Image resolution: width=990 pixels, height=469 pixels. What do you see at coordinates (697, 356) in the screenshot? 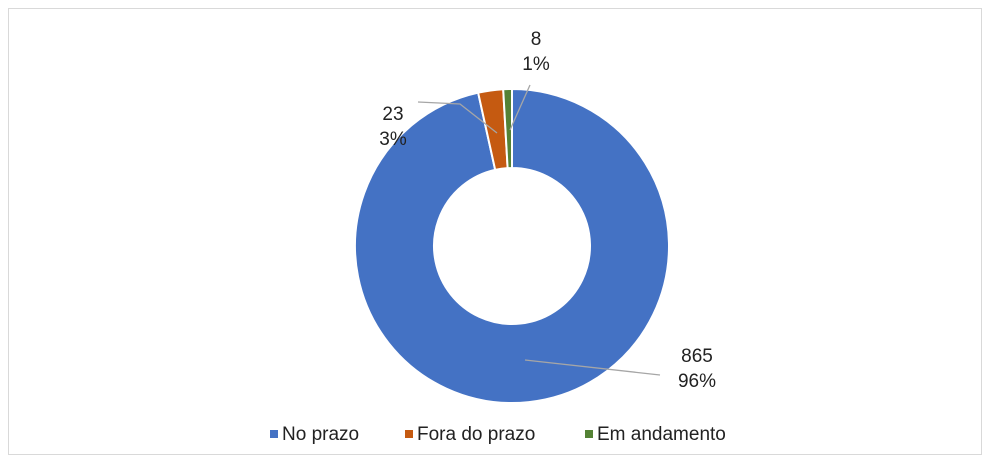
I see `data-label: 865` at bounding box center [697, 356].